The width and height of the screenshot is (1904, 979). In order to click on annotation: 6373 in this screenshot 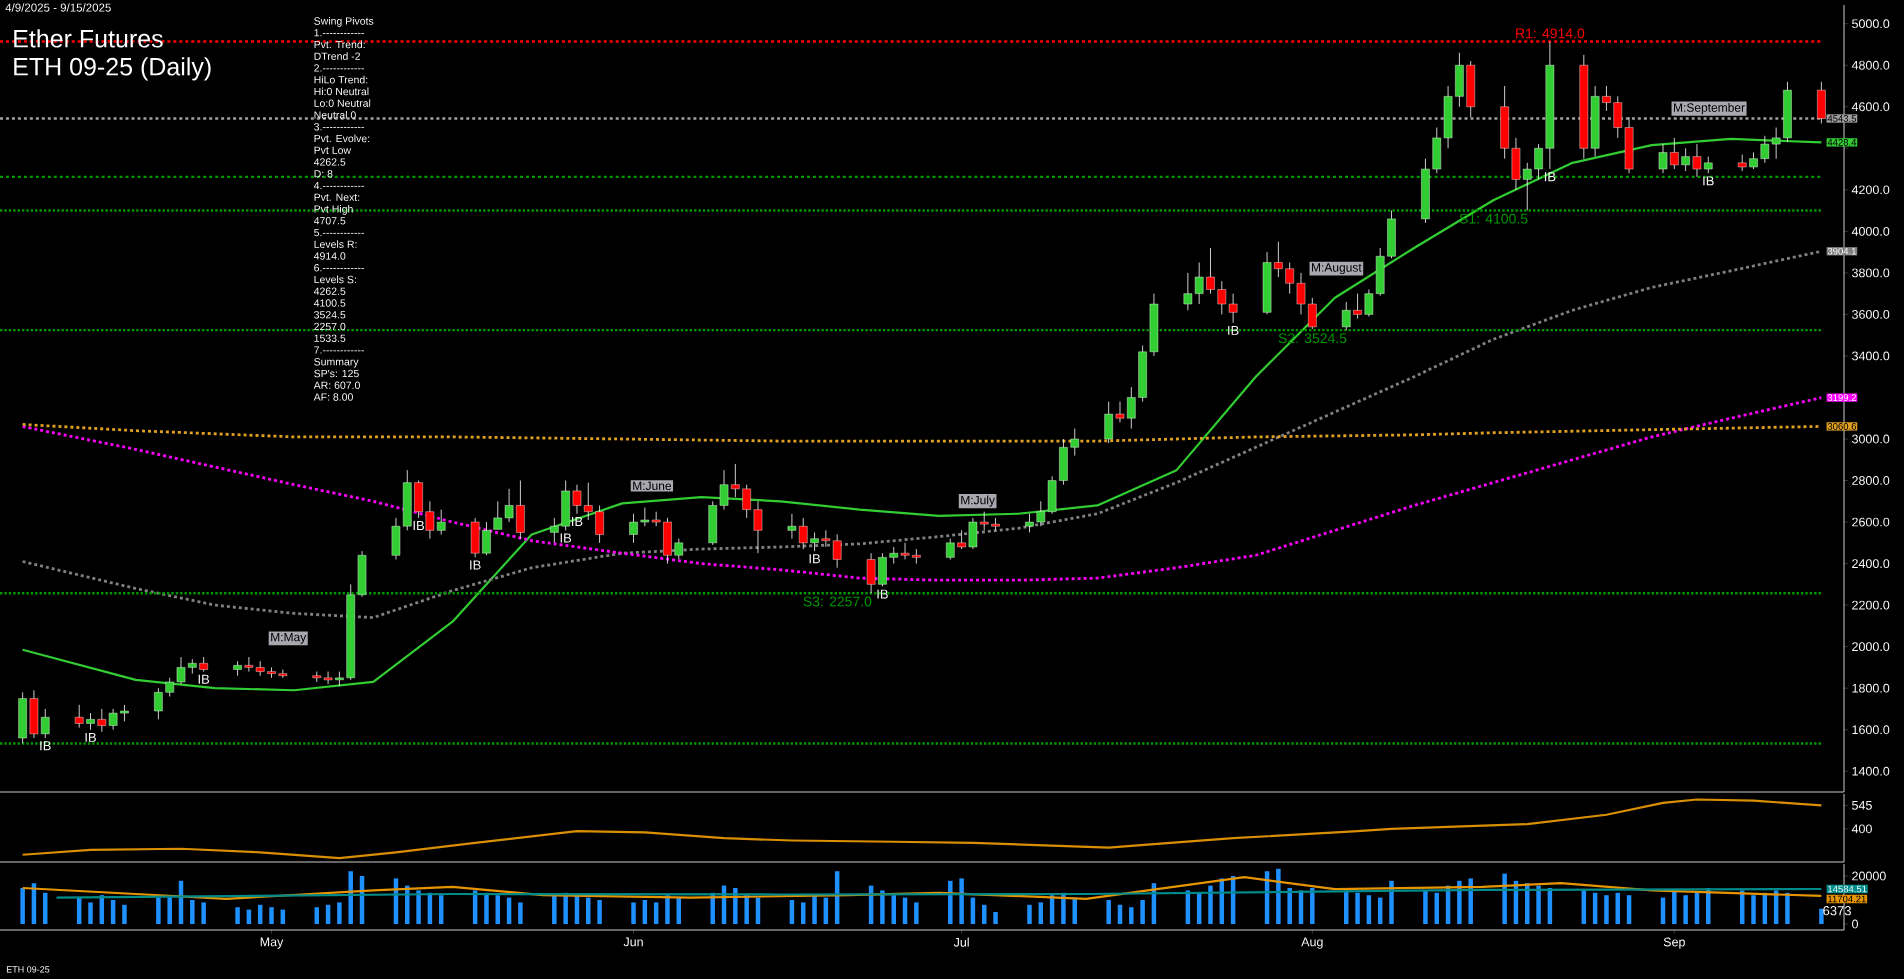, I will do `click(1837, 911)`.